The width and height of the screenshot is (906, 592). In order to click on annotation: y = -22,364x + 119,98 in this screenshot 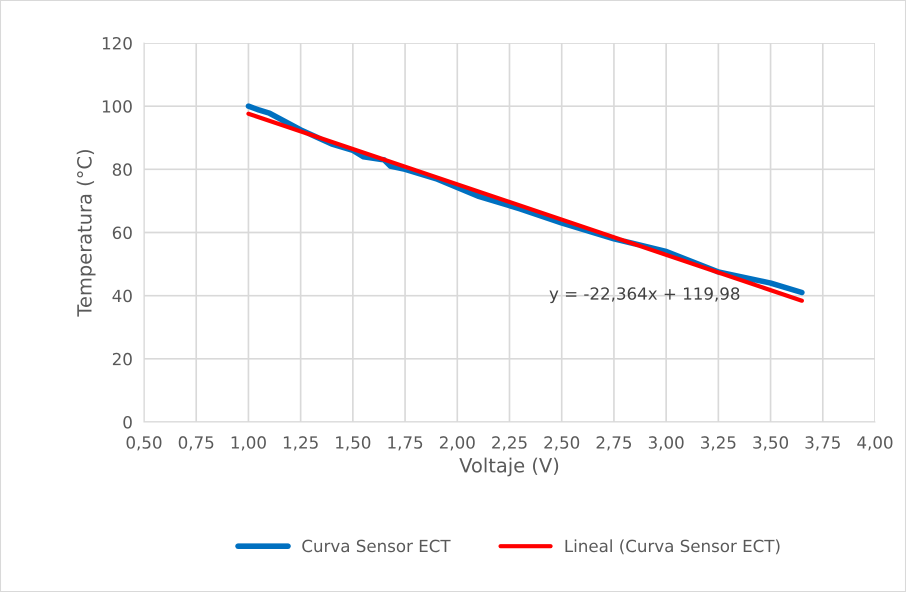, I will do `click(644, 295)`.